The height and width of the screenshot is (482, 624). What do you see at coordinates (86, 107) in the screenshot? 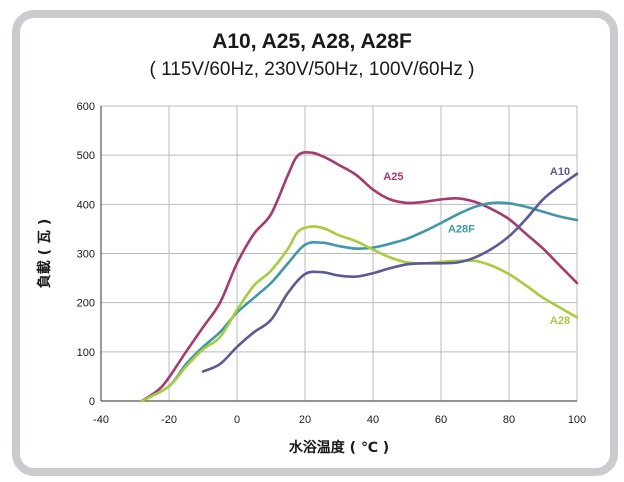
I see `y-tick-label: 600` at bounding box center [86, 107].